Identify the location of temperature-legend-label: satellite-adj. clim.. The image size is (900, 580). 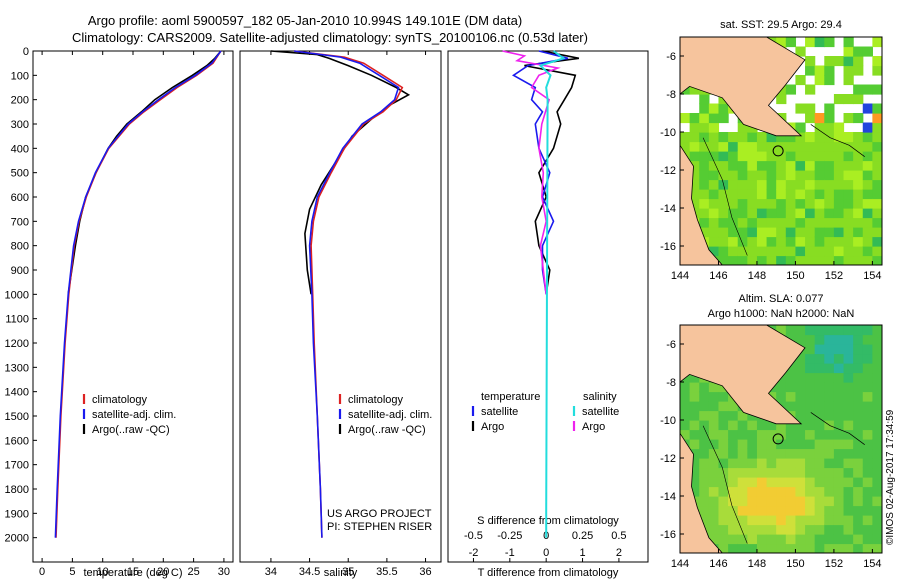
(134, 415).